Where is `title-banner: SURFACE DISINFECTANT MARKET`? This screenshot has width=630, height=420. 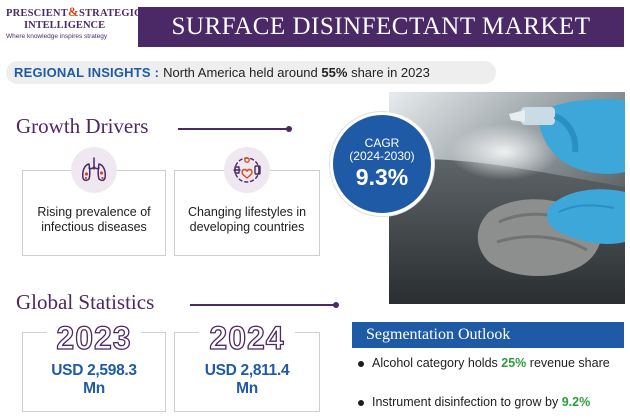 title-banner: SURFACE DISINFECTANT MARKET is located at coordinates (381, 27).